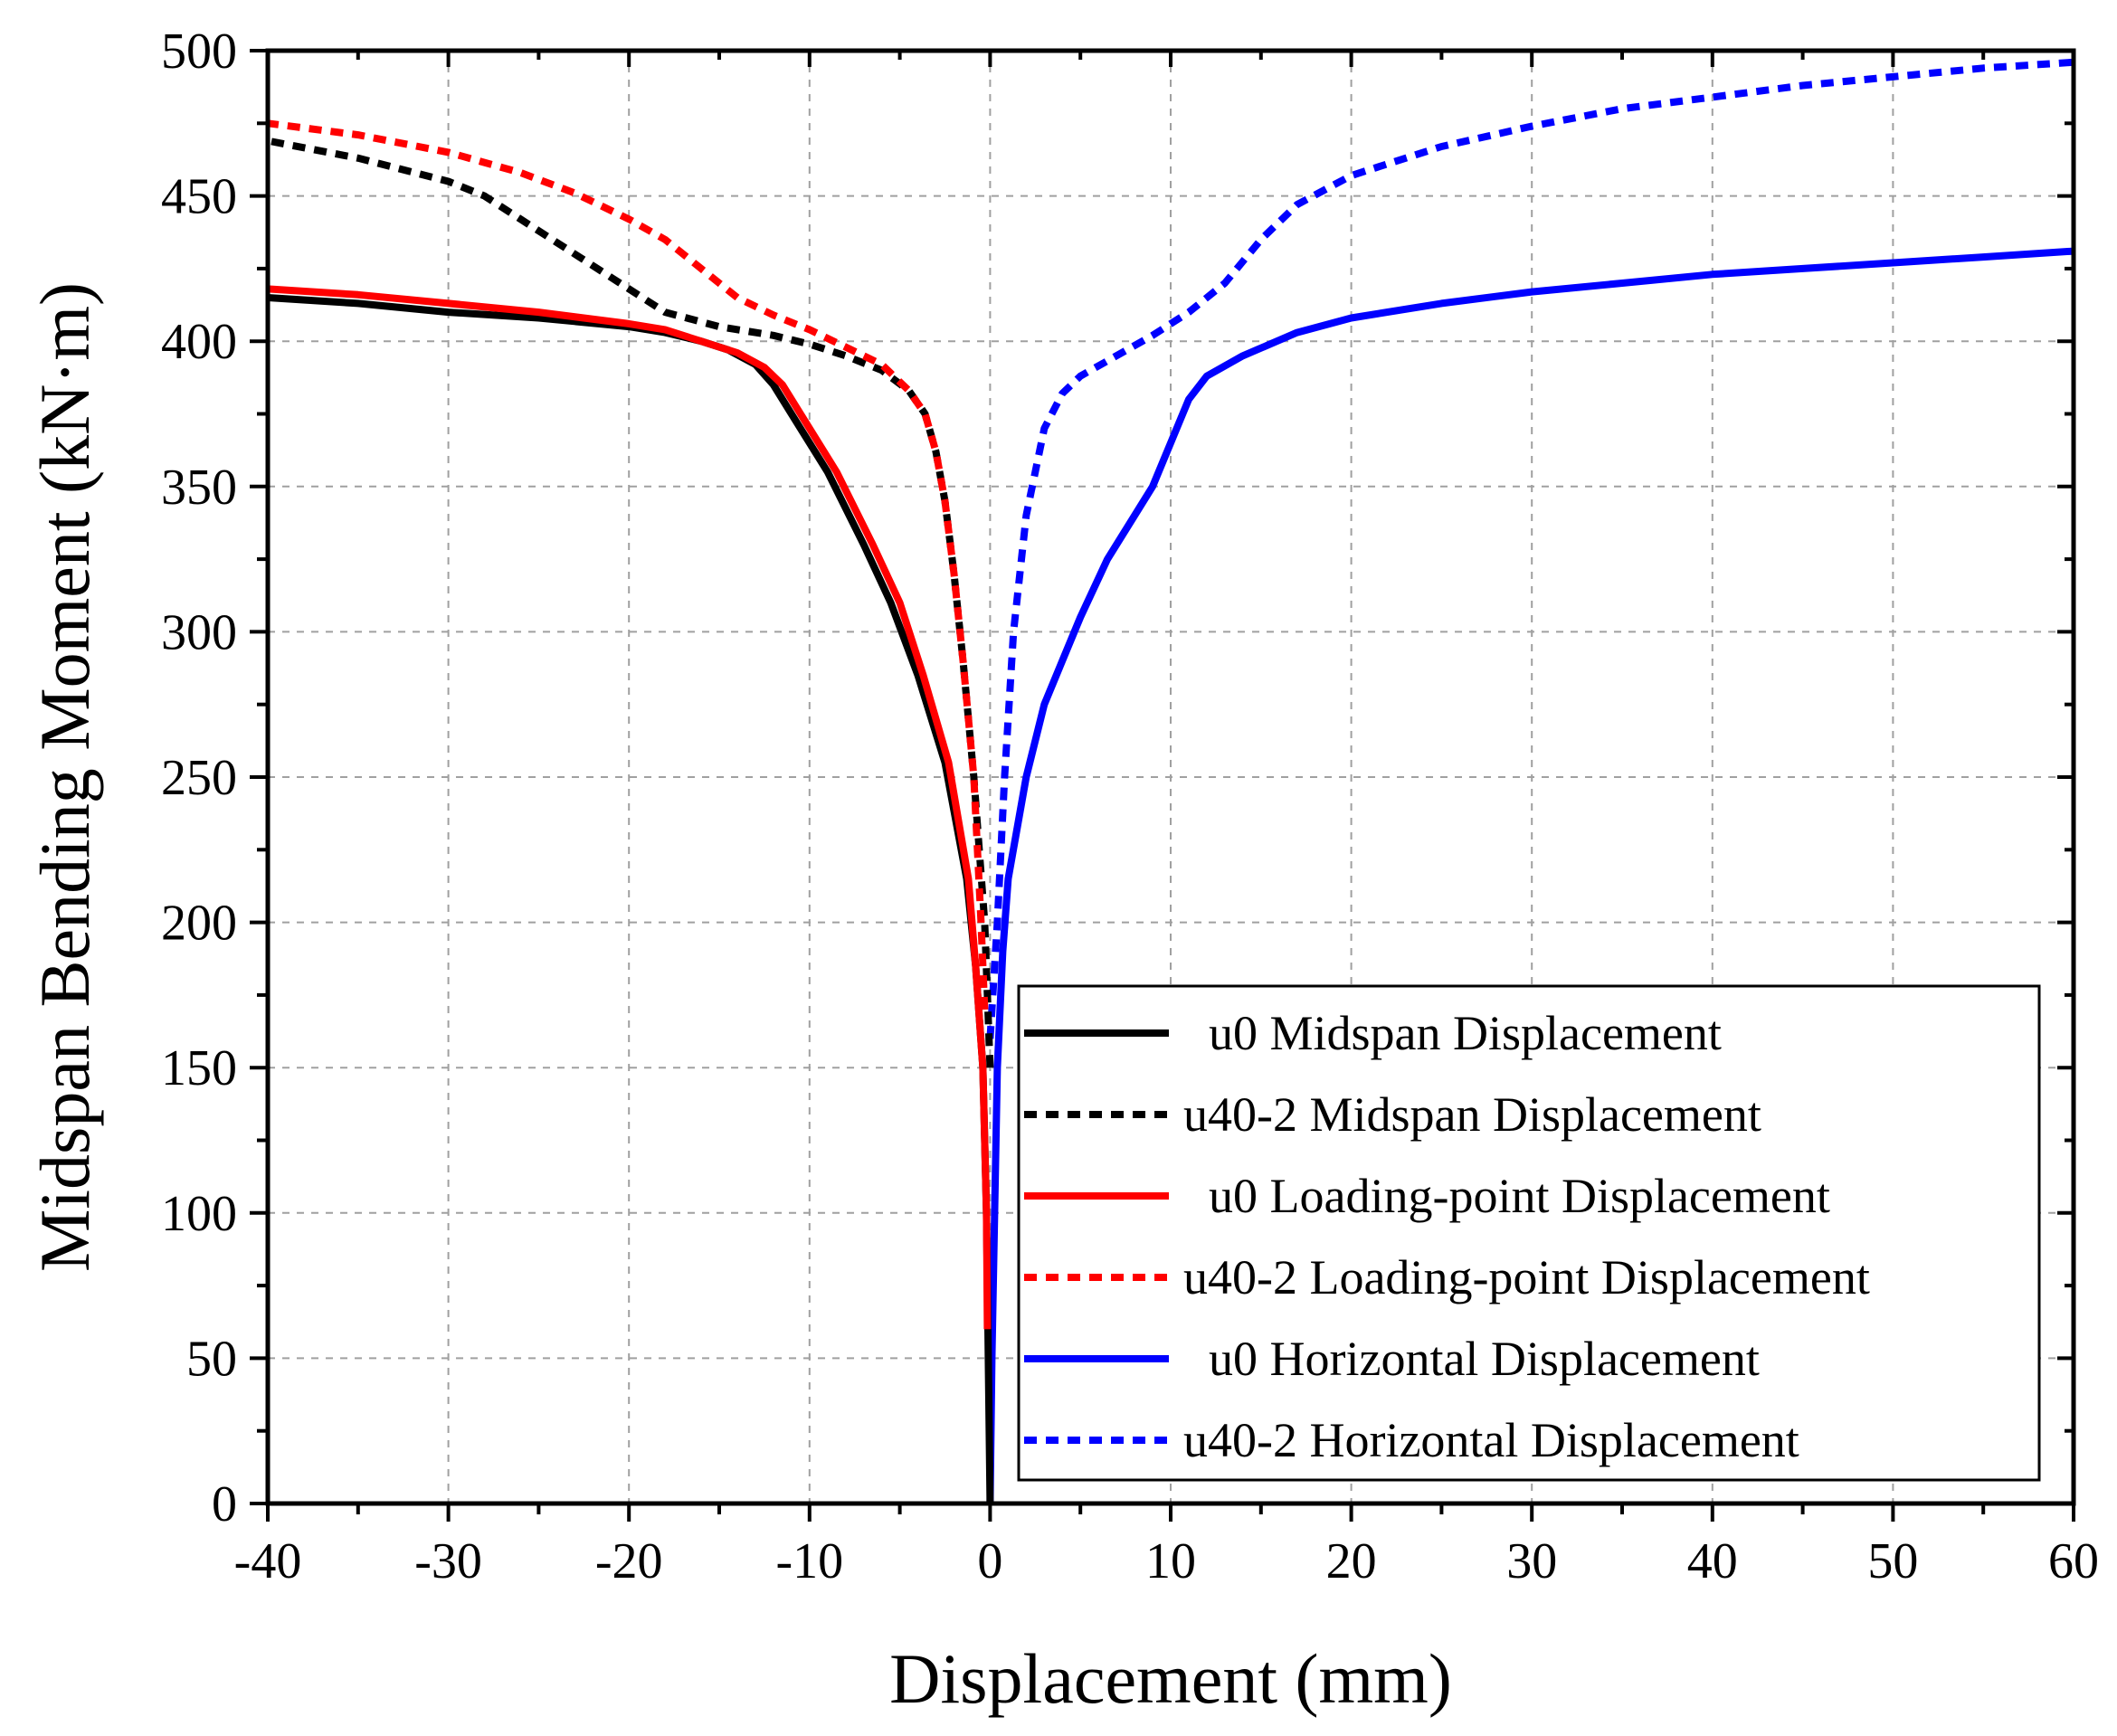 The height and width of the screenshot is (1736, 2117). I want to click on legend-label: u40-2 Loading-point Displacement, so click(1527, 1277).